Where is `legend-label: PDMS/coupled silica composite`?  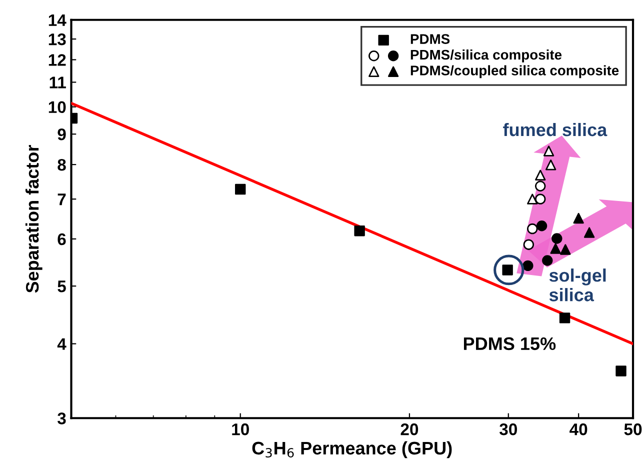 legend-label: PDMS/coupled silica composite is located at coordinates (514, 71).